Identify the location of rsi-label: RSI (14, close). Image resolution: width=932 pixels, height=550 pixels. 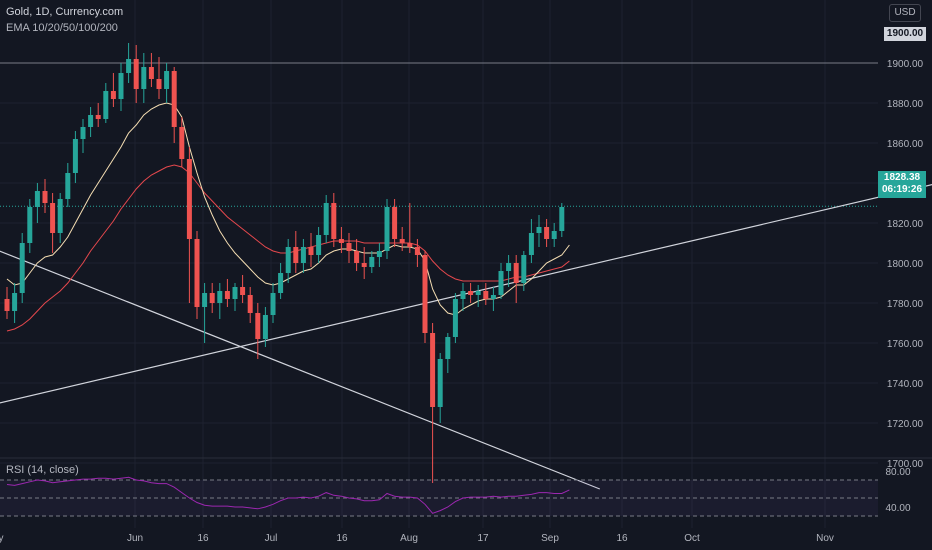
(42, 470).